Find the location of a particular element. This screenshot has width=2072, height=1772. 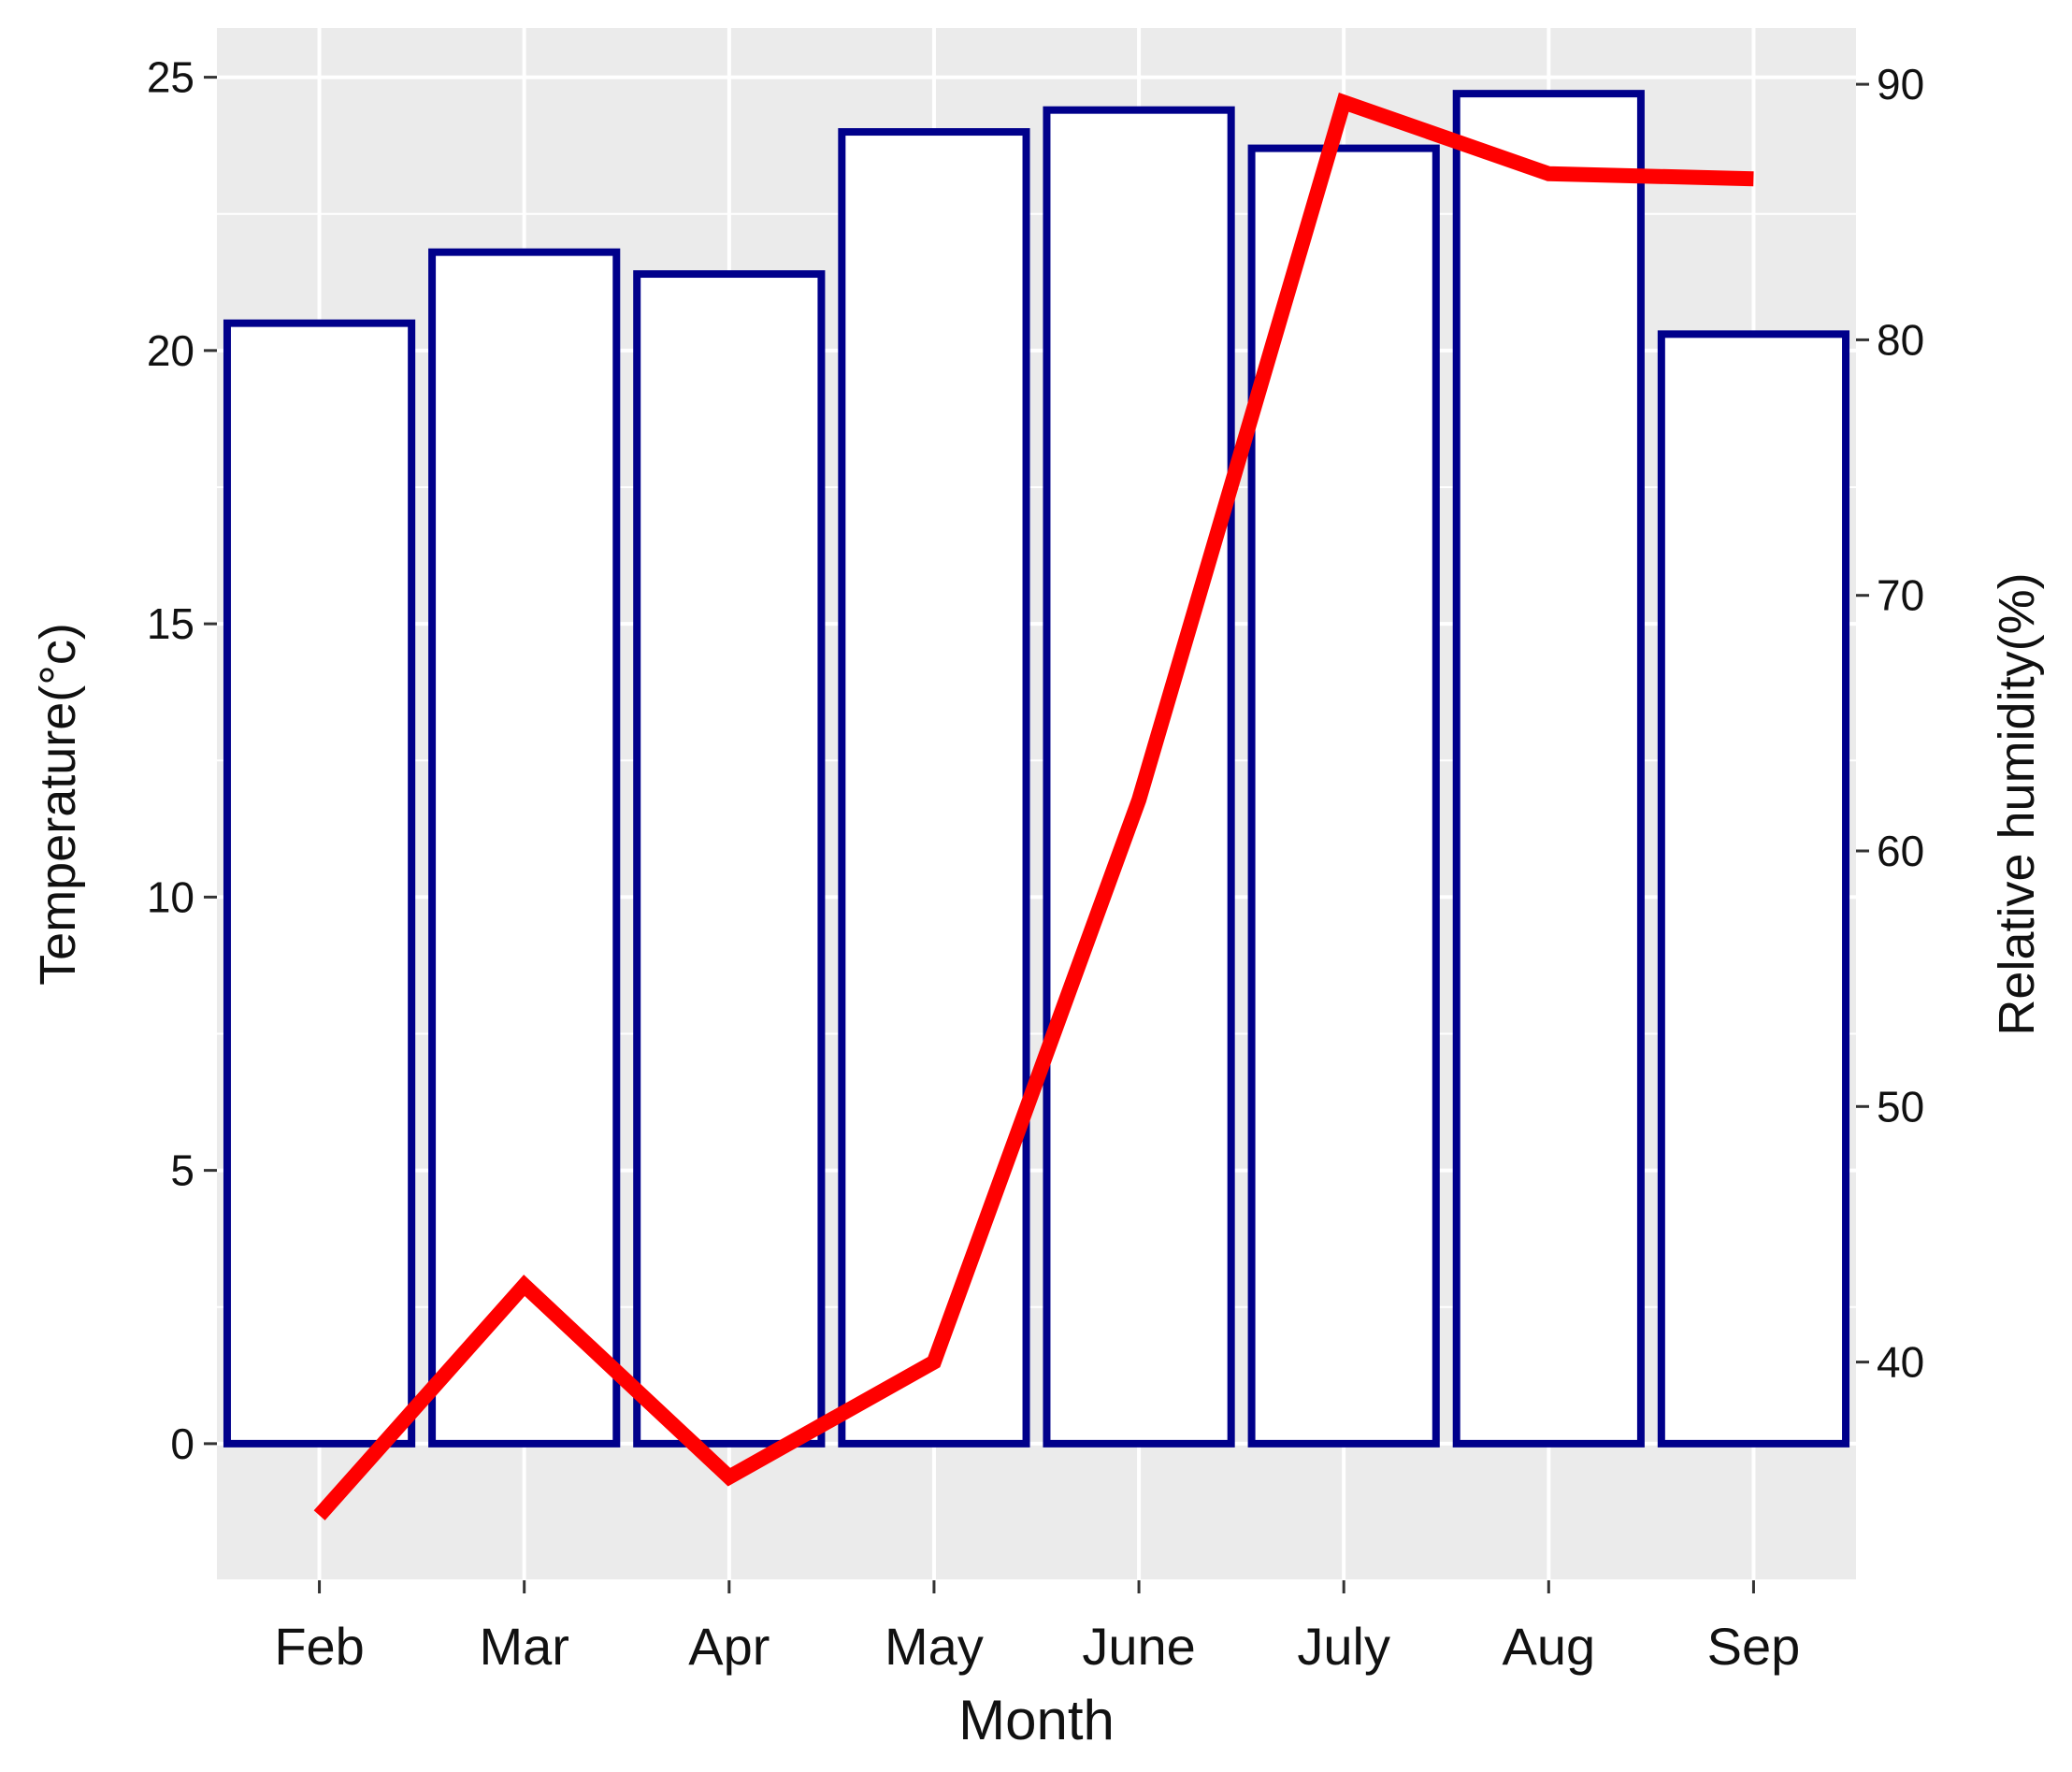

x-tick-label-july: July is located at coordinates (1343, 1647).